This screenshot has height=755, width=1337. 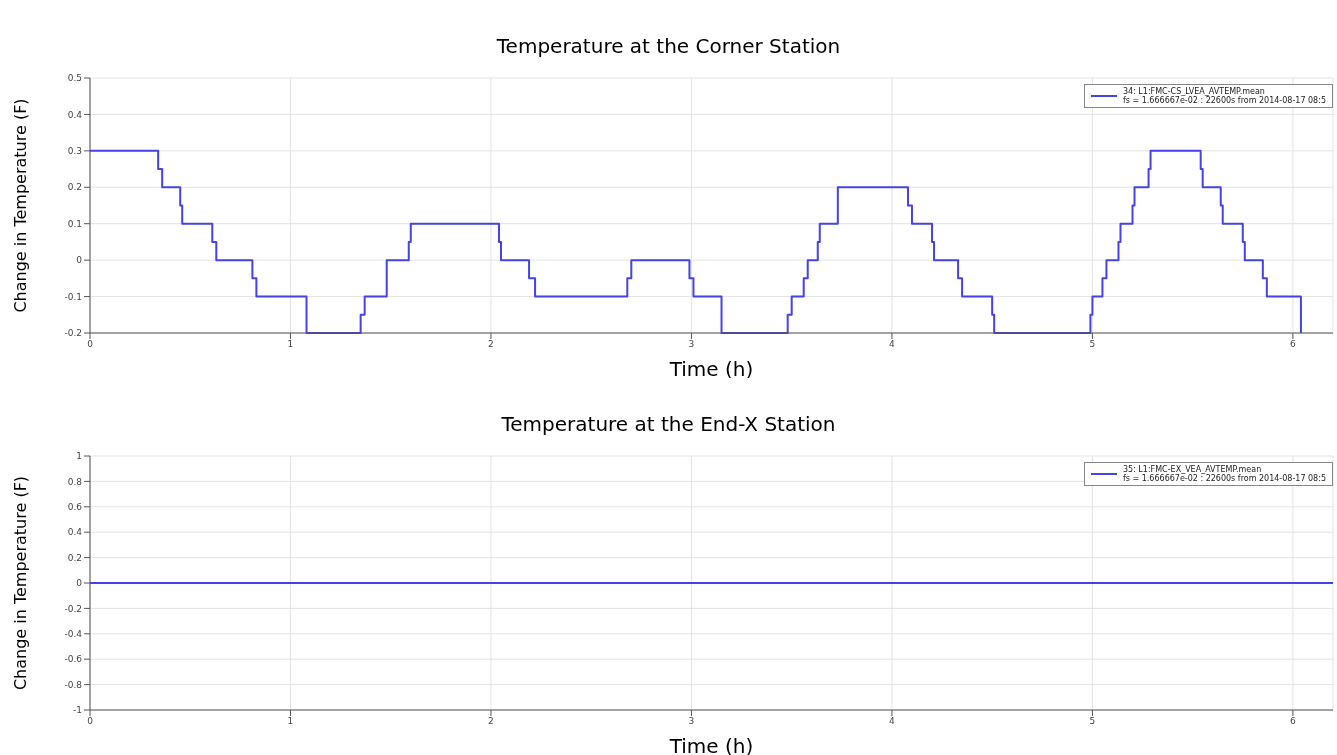 I want to click on legend-label: 34: L1:FMC-CS_LVEA_AVTEMP.mean fs = 1.666667e-02 : 22600s from 2014-08-17 08:5, so click(x=1224, y=96).